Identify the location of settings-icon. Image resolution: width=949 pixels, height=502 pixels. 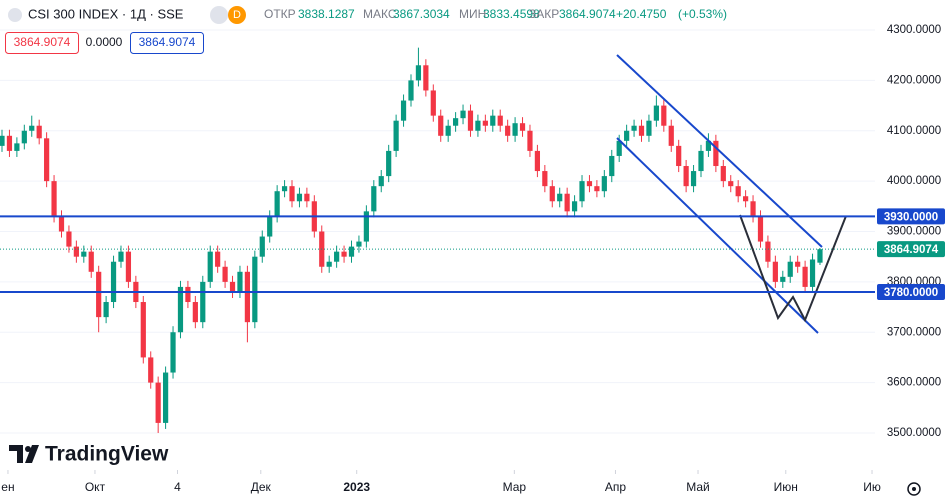
(914, 489).